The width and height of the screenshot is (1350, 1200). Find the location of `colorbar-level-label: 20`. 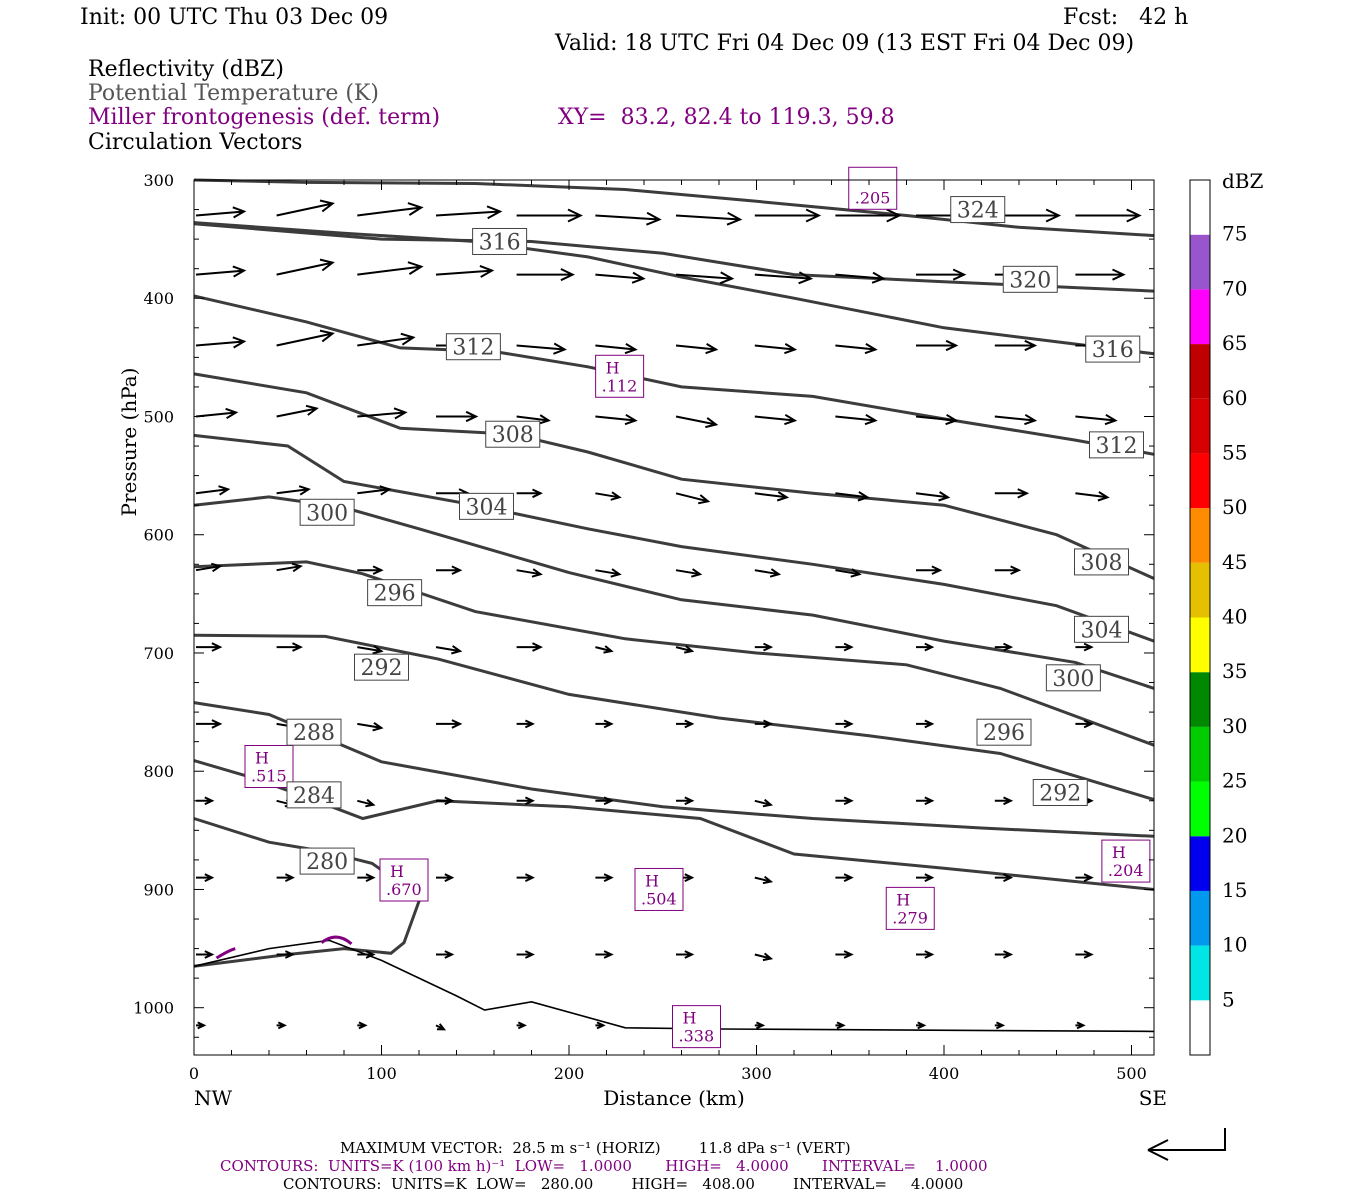

colorbar-level-label: 20 is located at coordinates (1234, 835).